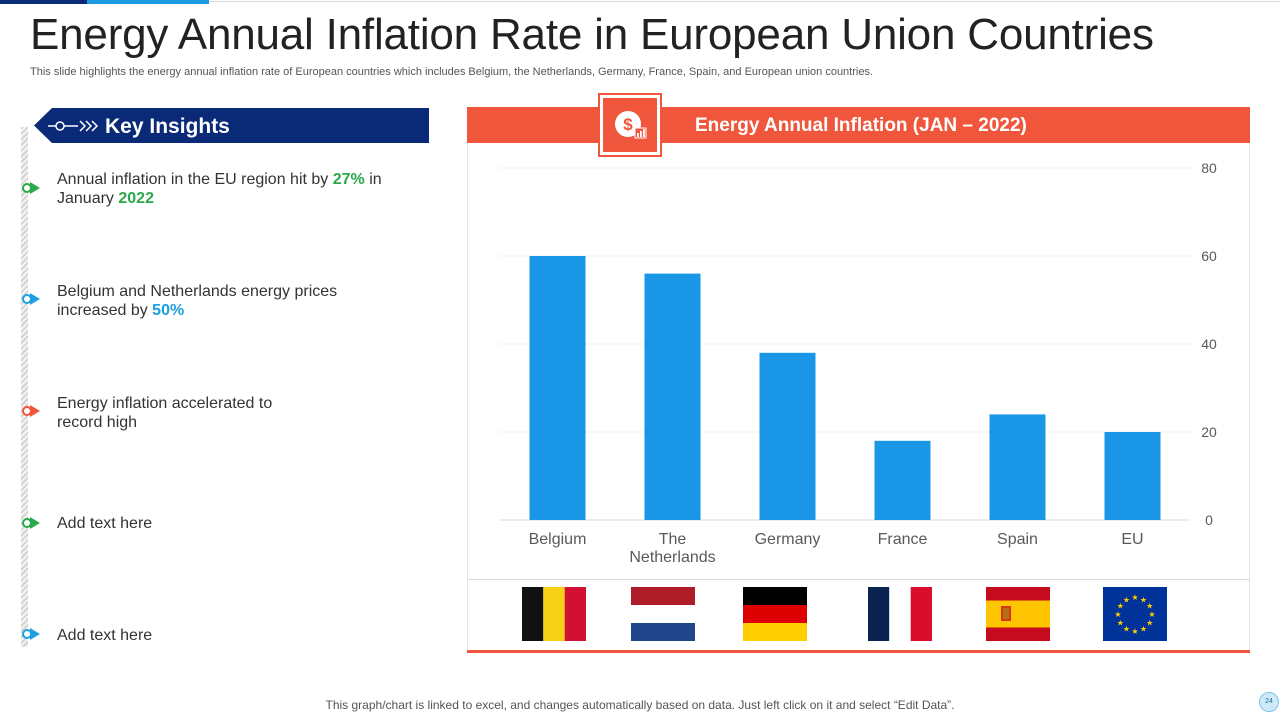  What do you see at coordinates (902, 480) in the screenshot?
I see `bar-france` at bounding box center [902, 480].